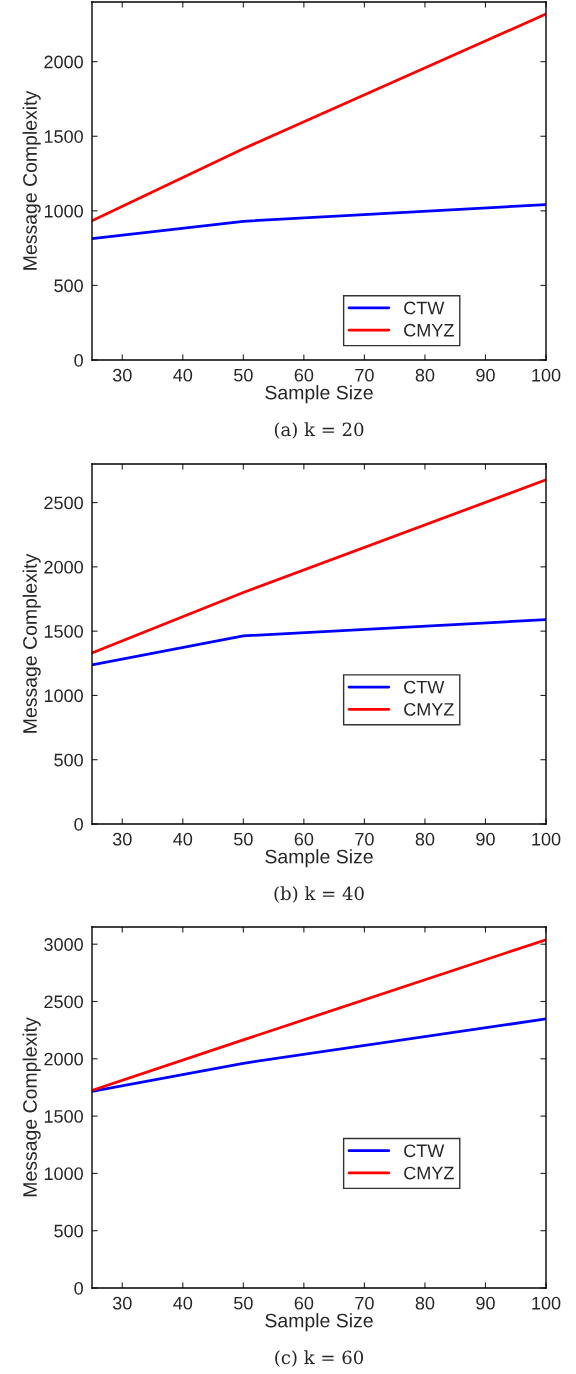  Describe the element at coordinates (319, 430) in the screenshot. I see `text: (a) k = 20` at that location.